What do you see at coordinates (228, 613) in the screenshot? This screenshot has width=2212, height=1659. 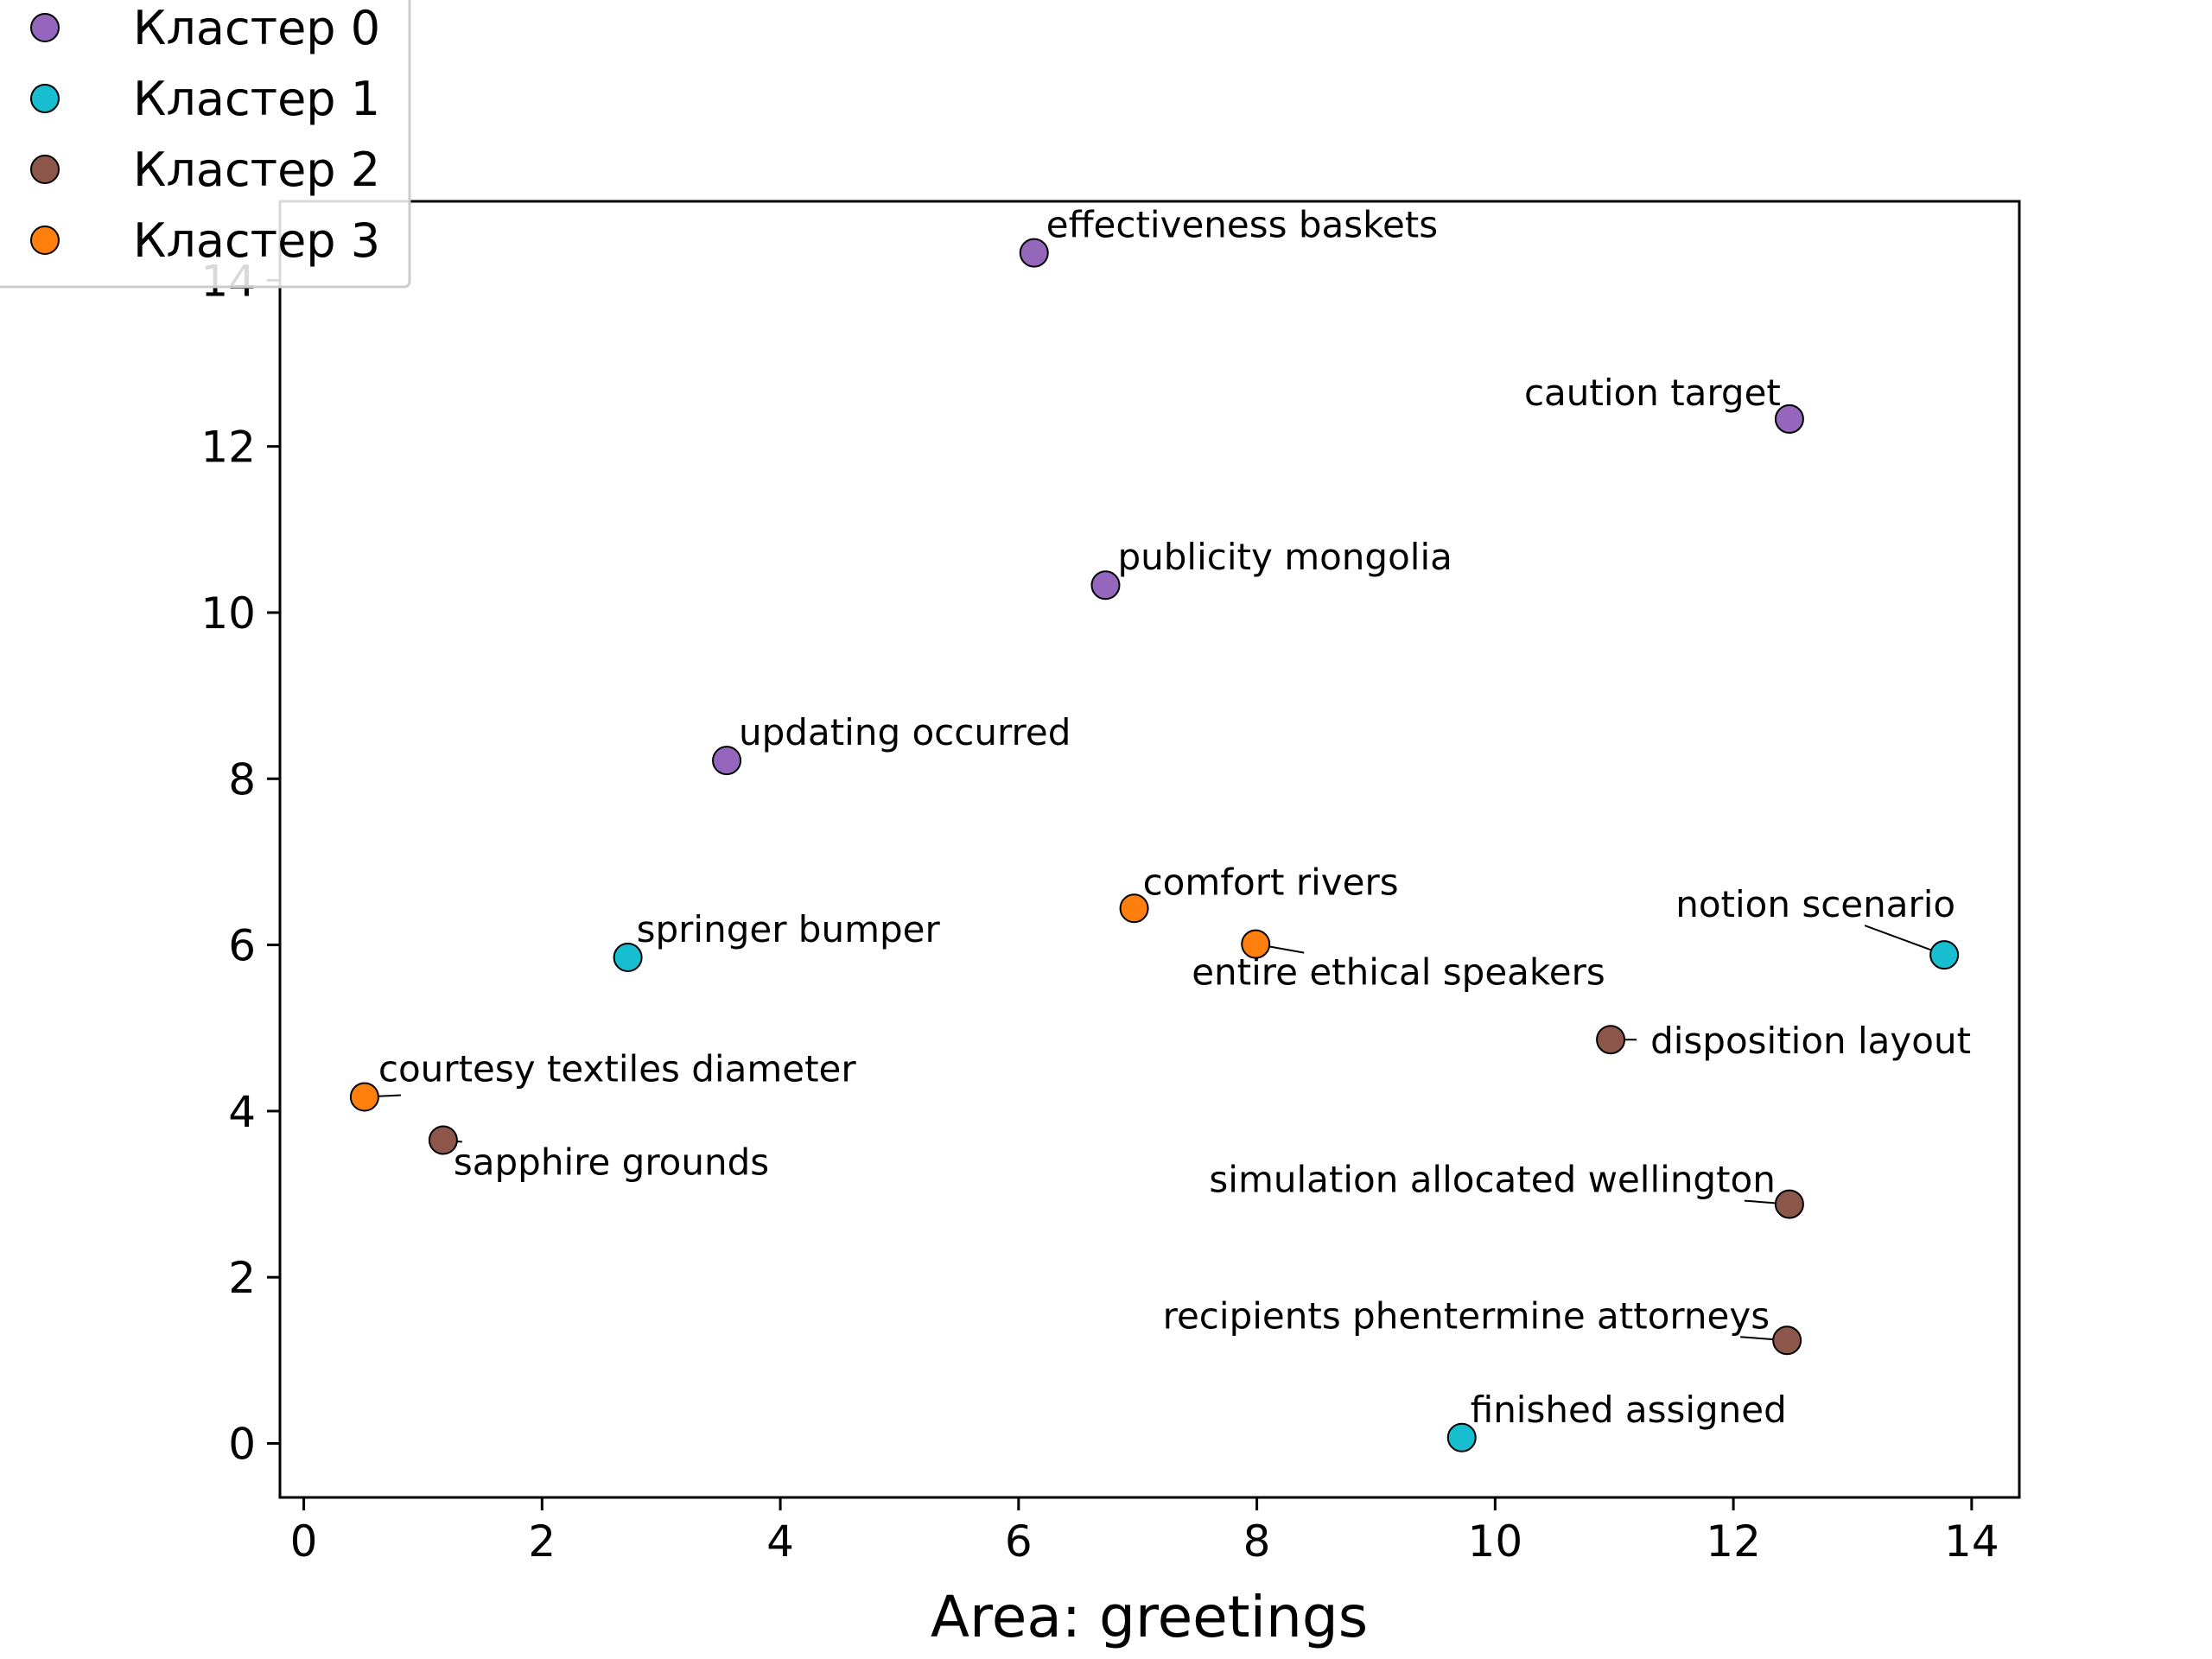 I see `y-tick-label: 10` at bounding box center [228, 613].